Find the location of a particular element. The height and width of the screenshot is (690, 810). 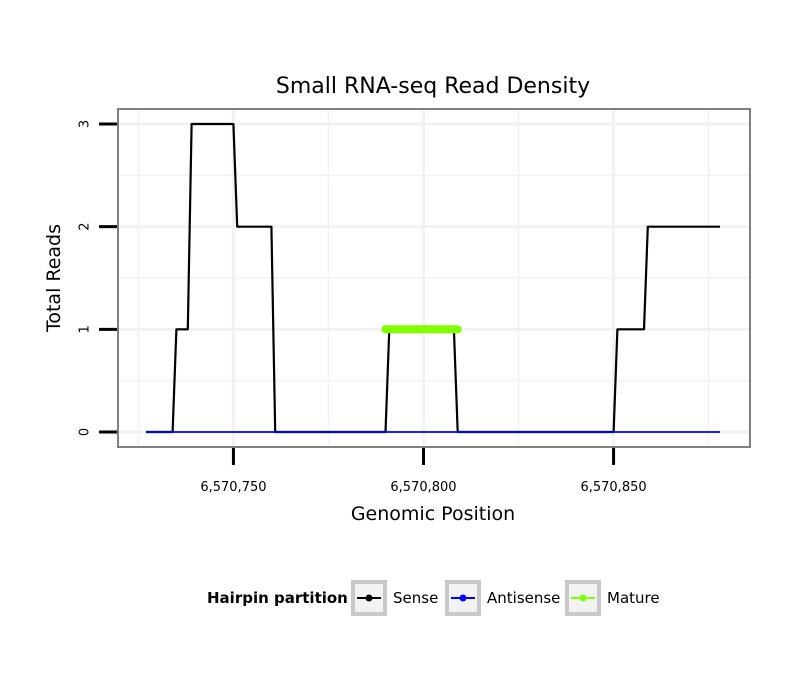

y-tick-label: 0 is located at coordinates (85, 432).